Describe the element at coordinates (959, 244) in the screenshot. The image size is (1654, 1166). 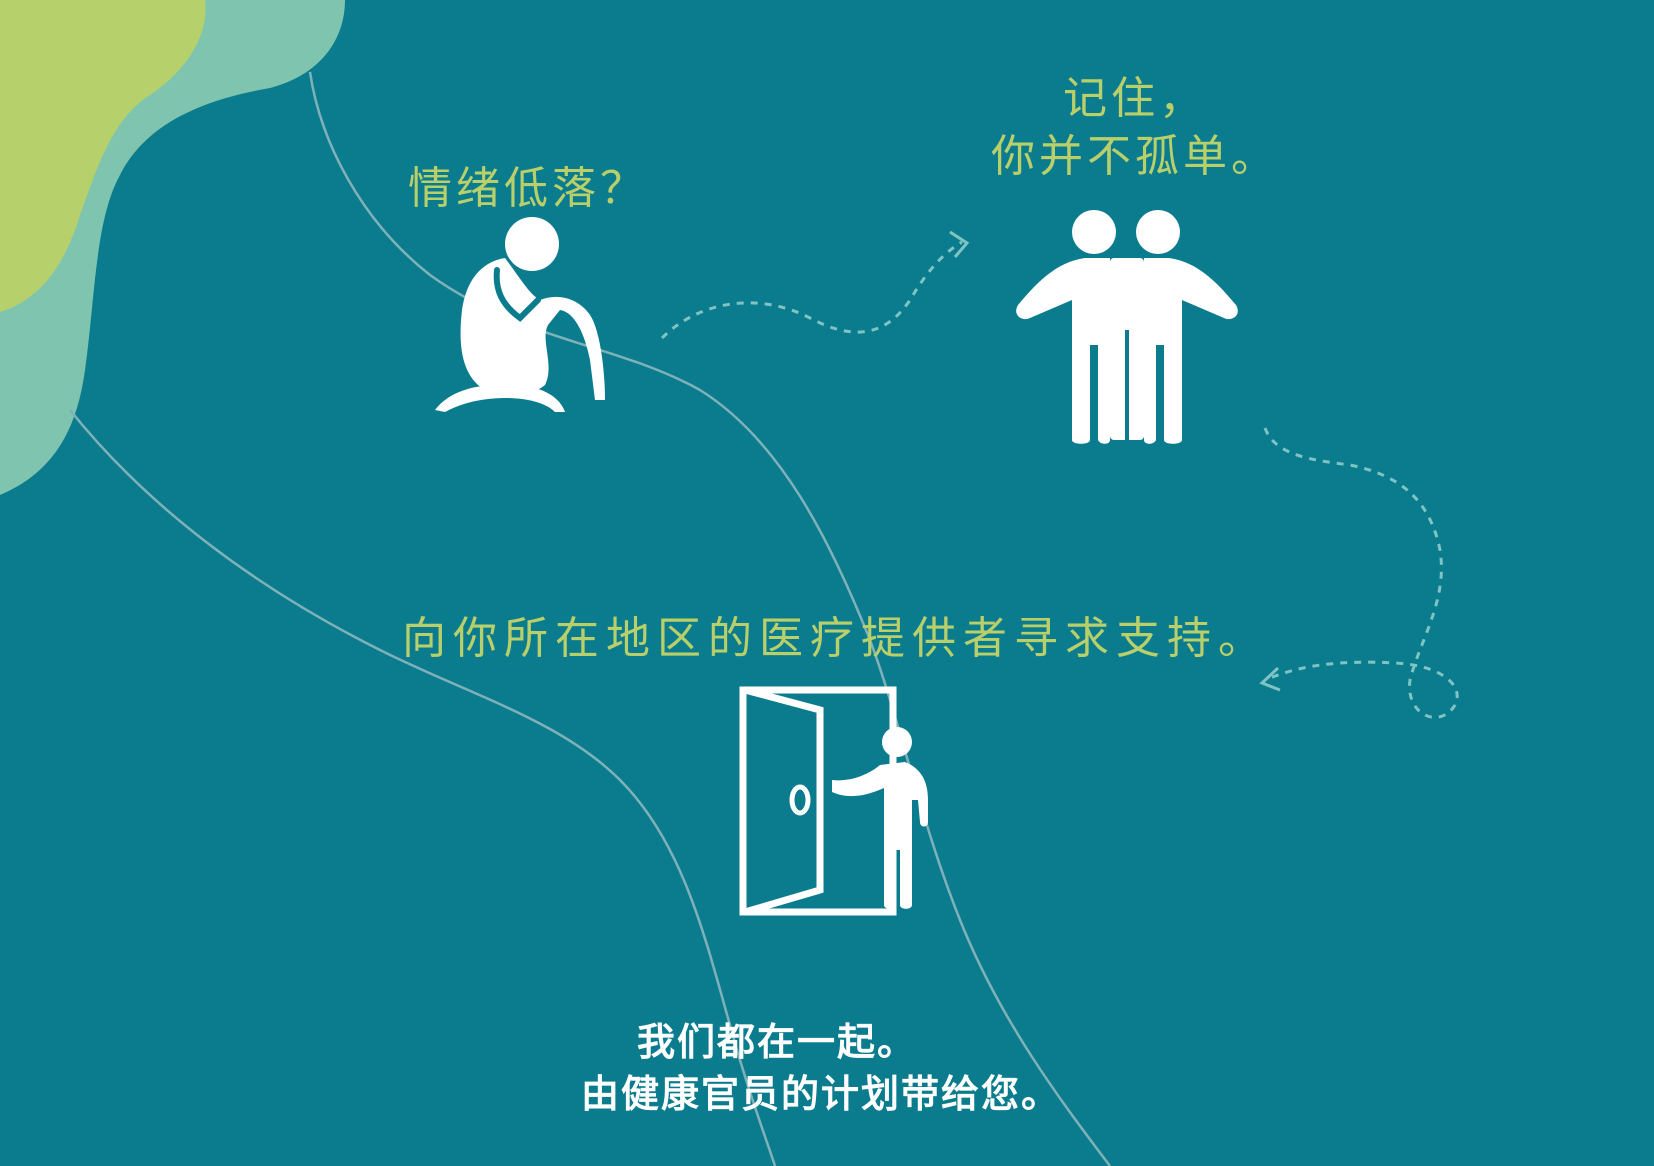
I see `arrowhead-right` at that location.